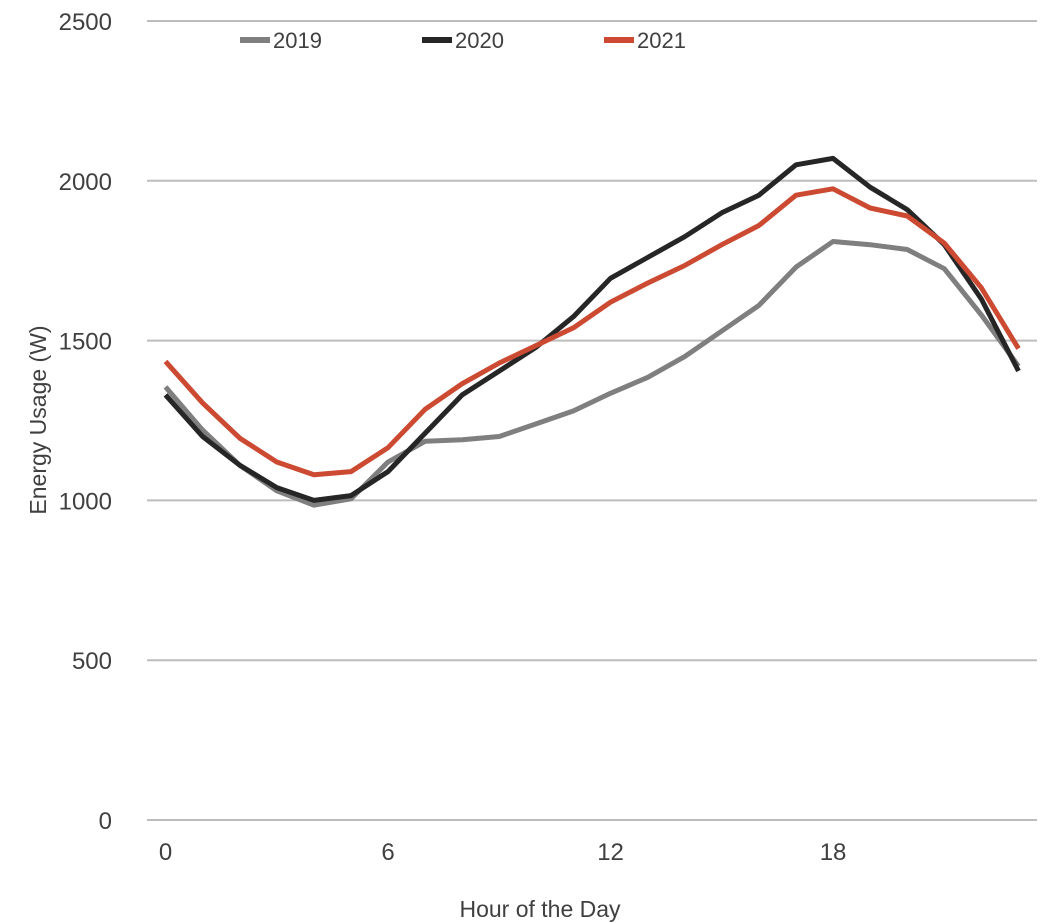  What do you see at coordinates (38, 419) in the screenshot?
I see `y-axis-title: Energy Usage (W)` at bounding box center [38, 419].